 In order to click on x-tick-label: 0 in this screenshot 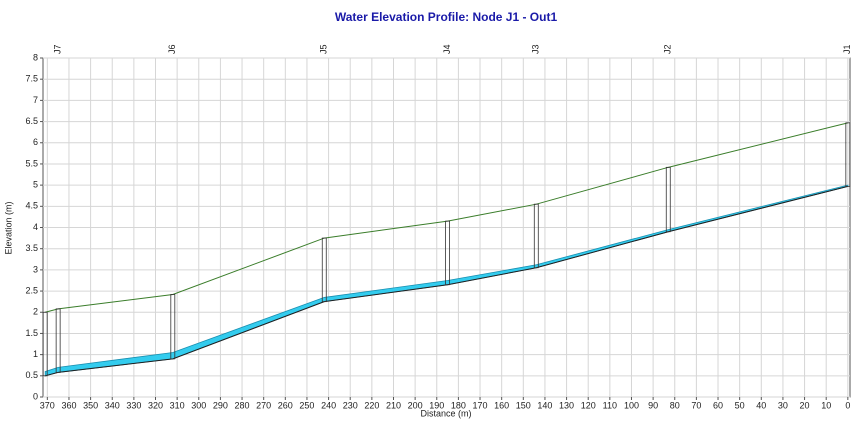, I will do `click(847, 405)`.